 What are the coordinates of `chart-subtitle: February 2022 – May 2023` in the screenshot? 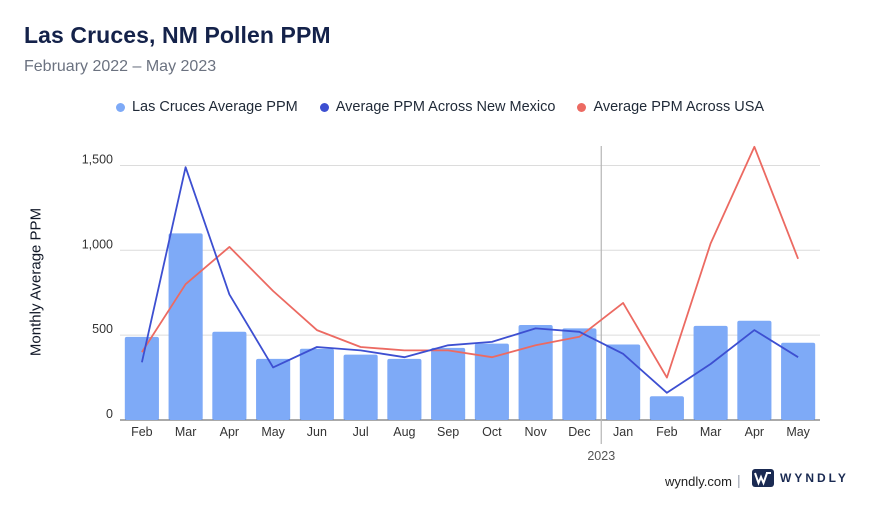 It's located at (120, 66).